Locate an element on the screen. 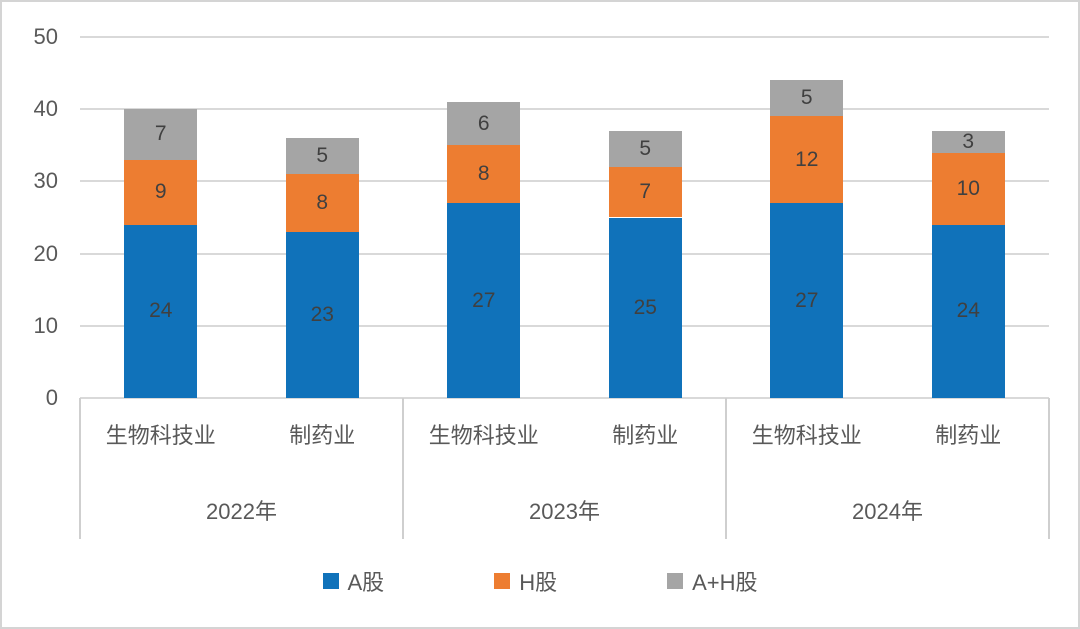 The image size is (1080, 629). legend-item-H股: H股 is located at coordinates (525, 581).